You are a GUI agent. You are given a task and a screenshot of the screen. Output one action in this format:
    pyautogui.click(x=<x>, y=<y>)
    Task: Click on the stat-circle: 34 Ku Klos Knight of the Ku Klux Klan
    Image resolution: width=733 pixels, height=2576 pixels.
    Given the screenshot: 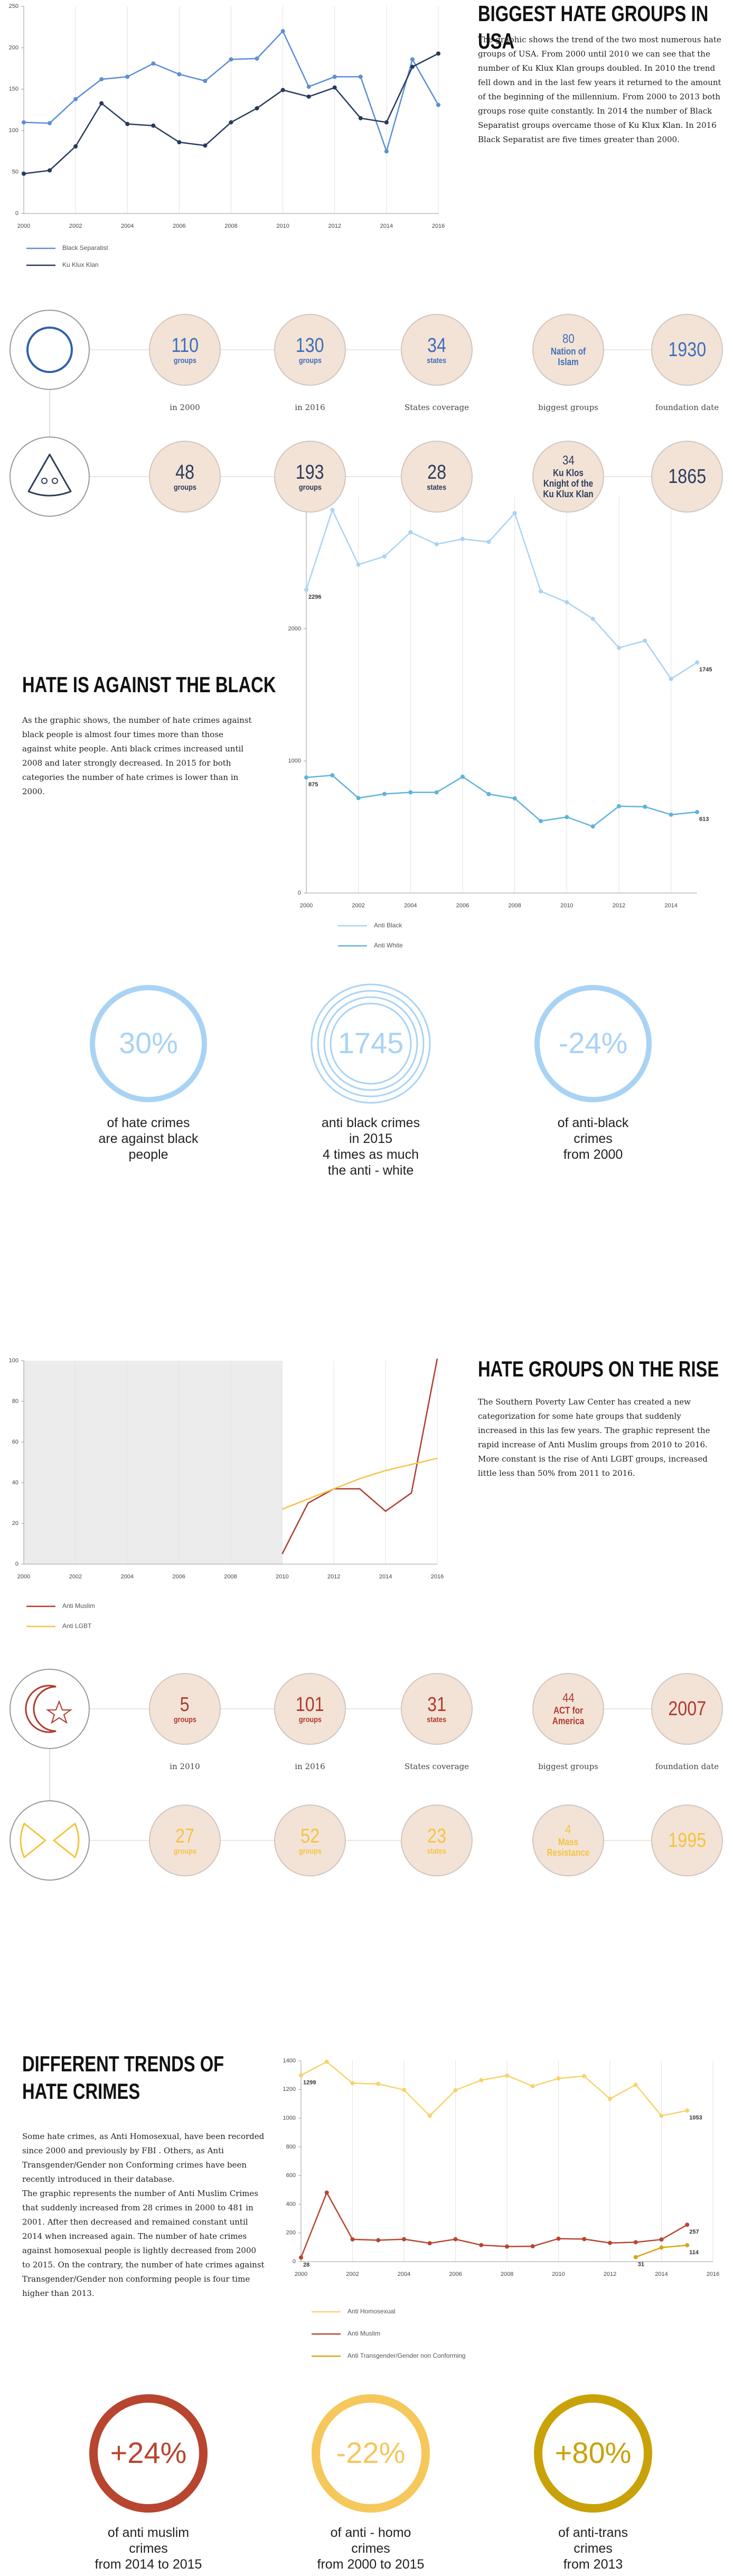 What is the action you would take?
    pyautogui.click(x=568, y=477)
    